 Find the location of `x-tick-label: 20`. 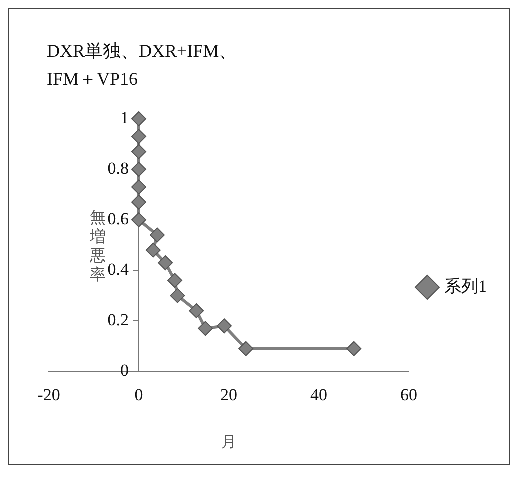

x-tick-label: 20 is located at coordinates (229, 394).